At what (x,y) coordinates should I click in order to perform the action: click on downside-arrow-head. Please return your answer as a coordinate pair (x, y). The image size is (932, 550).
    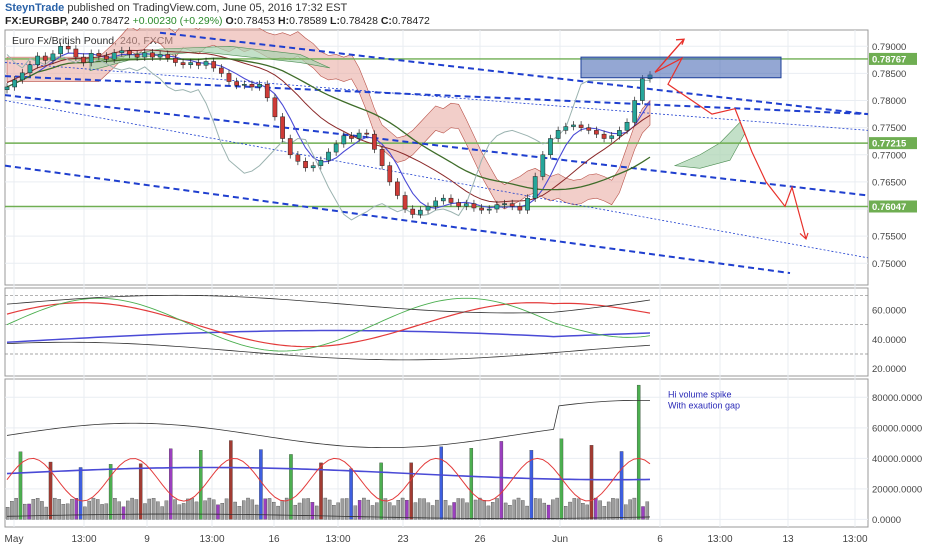
    Looking at the image, I should click on (804, 236).